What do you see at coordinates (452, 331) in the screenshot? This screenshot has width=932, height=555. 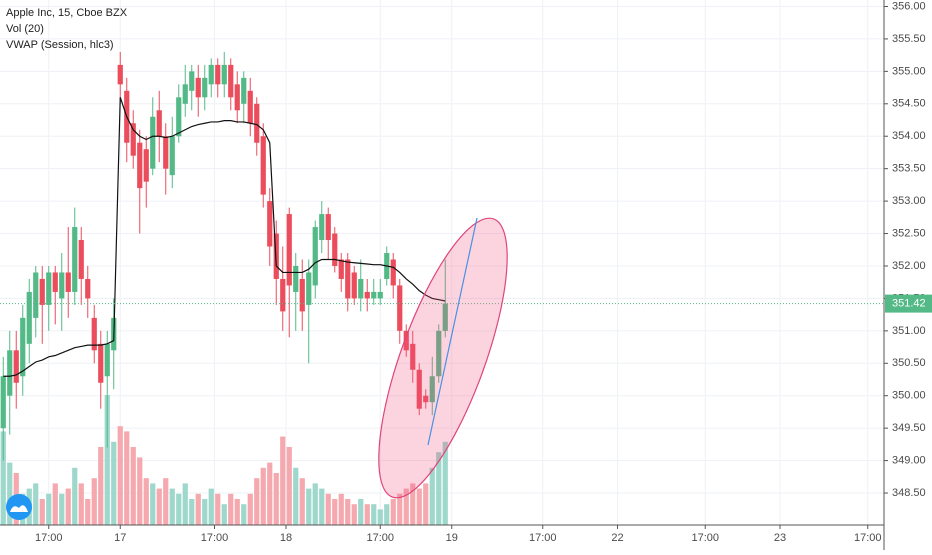 I see `trend-line-drawing` at bounding box center [452, 331].